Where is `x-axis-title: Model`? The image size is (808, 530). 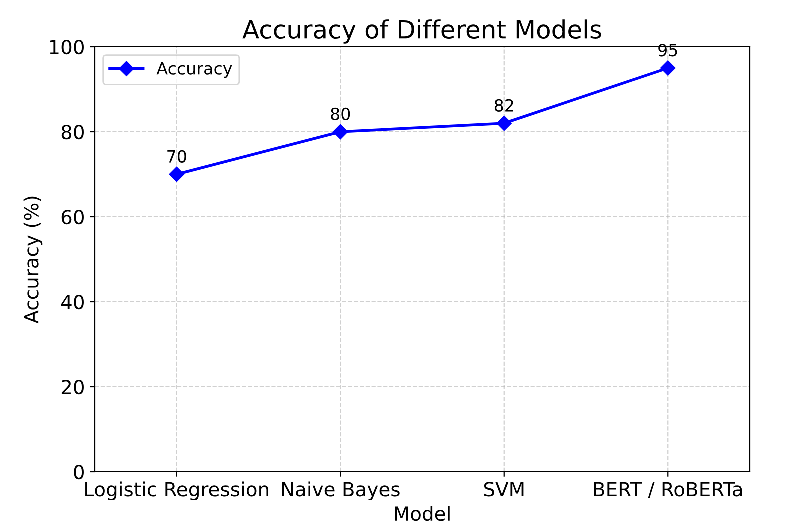
x-axis-title: Model is located at coordinates (422, 514).